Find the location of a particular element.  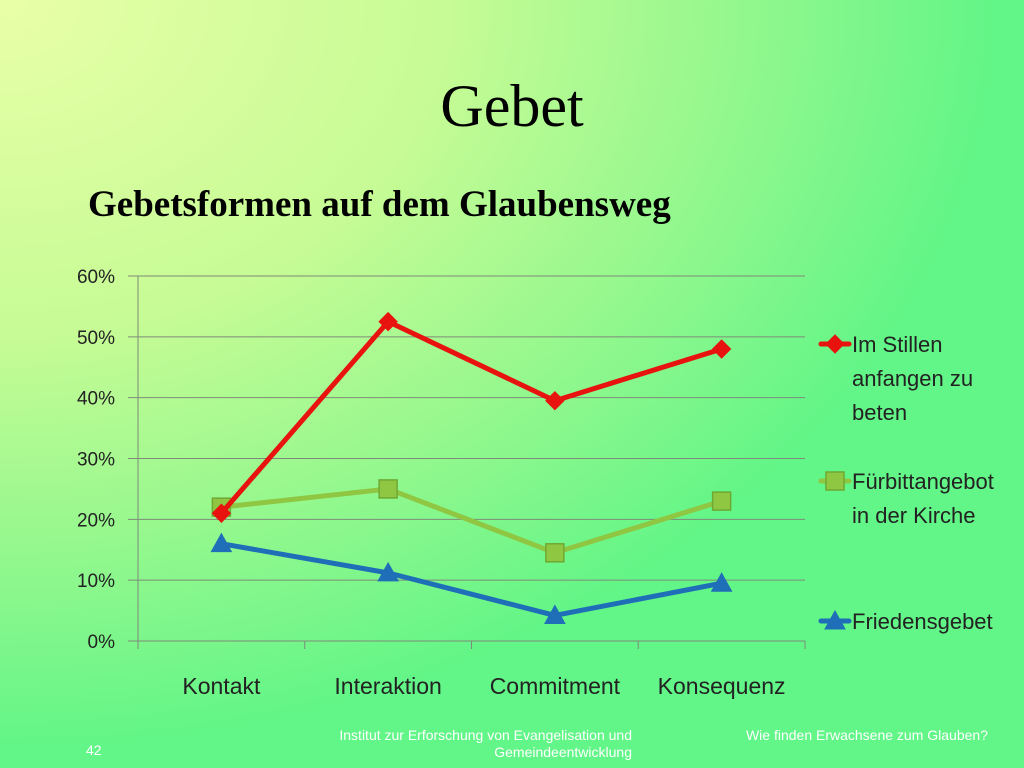

legend-label: Fürbittangebot is located at coordinates (923, 481).